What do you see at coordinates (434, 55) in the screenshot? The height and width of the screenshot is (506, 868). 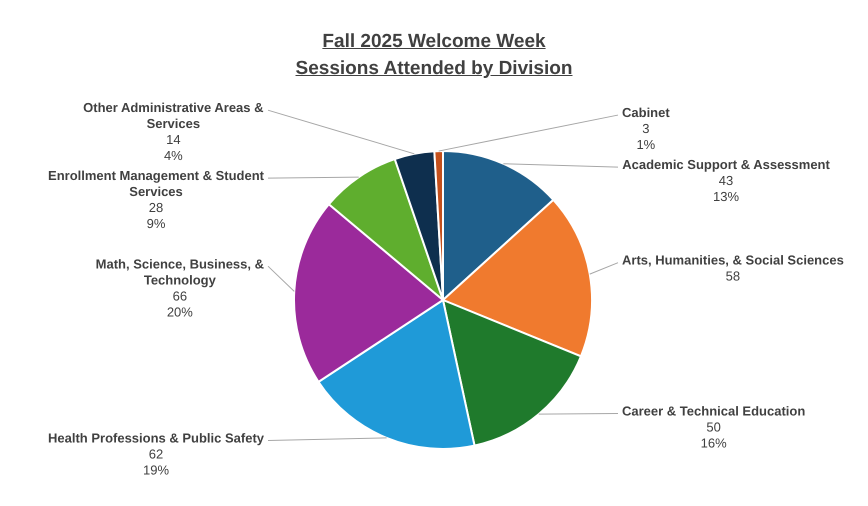 I see `chart-title: Fall 2025 Welcome Week Sessions Attended by Division` at bounding box center [434, 55].